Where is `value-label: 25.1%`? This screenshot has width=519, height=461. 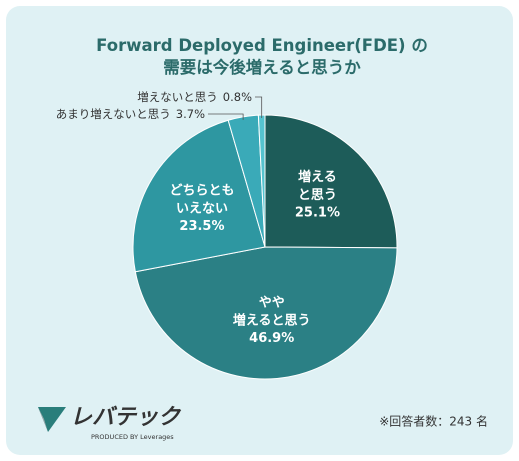
value-label: 25.1% is located at coordinates (317, 212).